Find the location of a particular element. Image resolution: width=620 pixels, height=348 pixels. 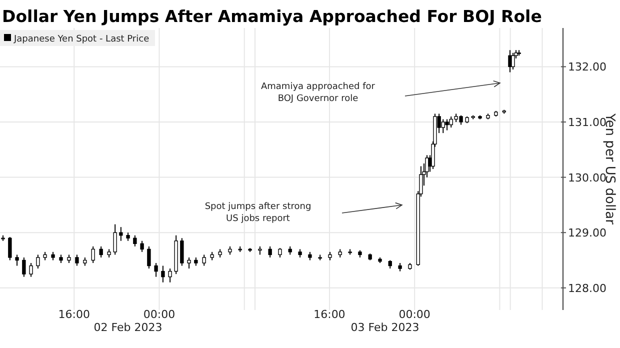

annotation: Amamiya approached for BOJ Governor role is located at coordinates (318, 93).